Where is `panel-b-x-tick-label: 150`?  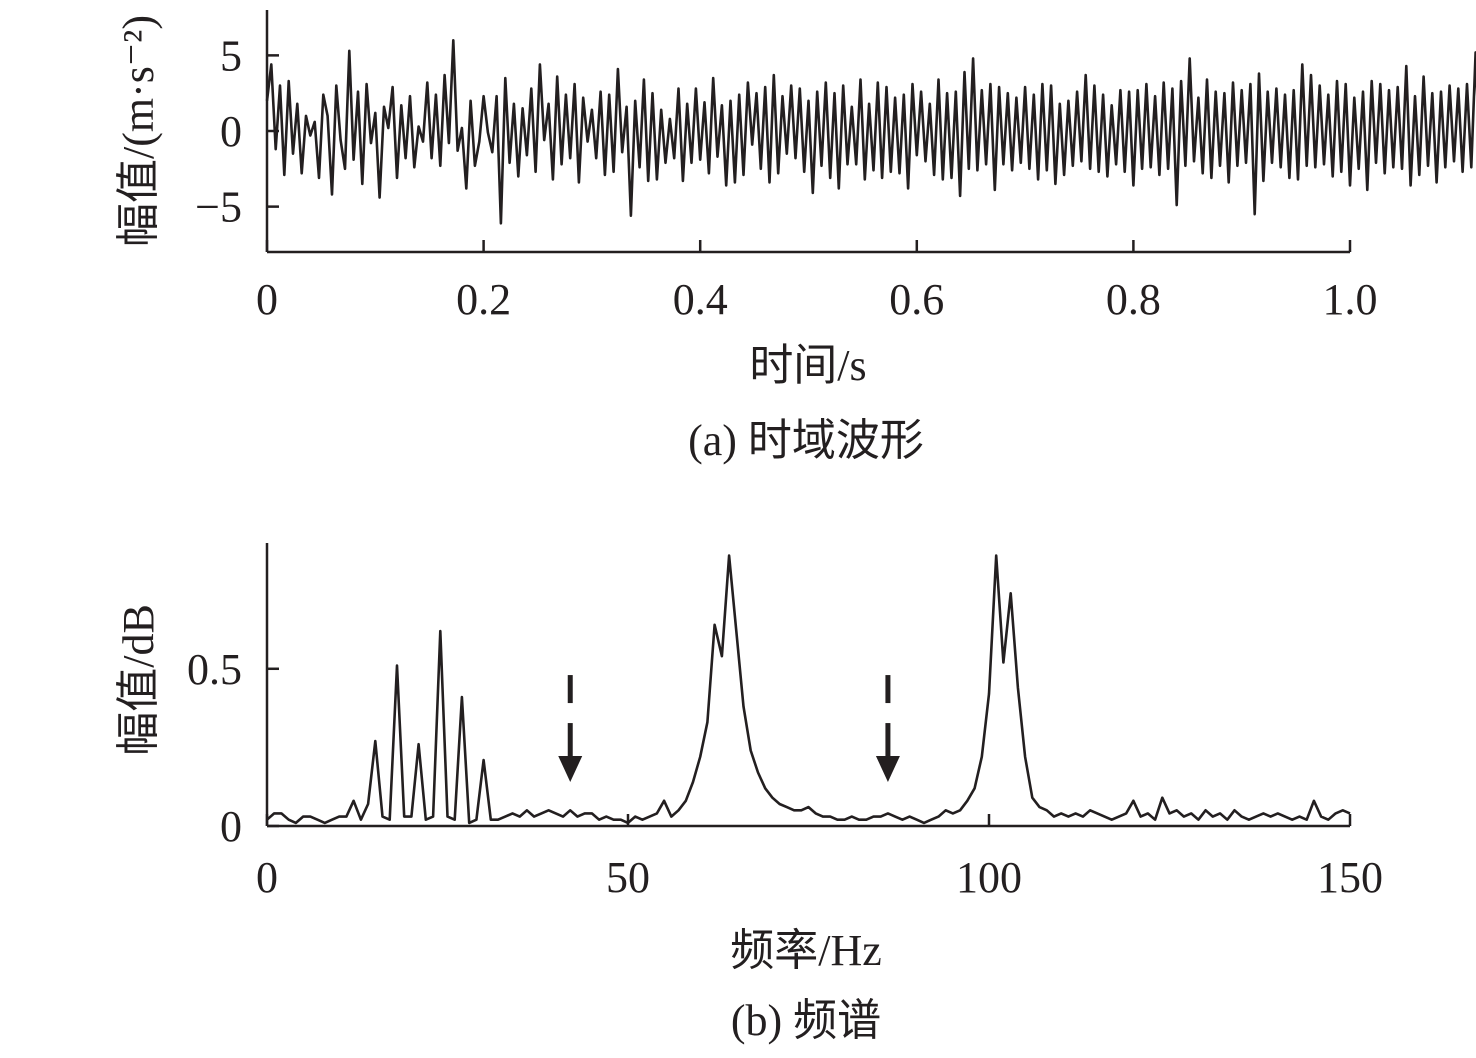 panel-b-x-tick-label: 150 is located at coordinates (1350, 877).